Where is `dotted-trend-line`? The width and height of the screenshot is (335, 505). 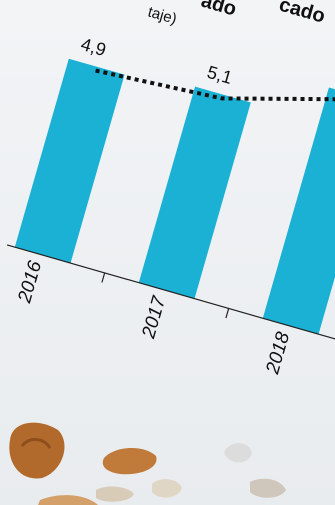 dotted-trend-line is located at coordinates (215, 85).